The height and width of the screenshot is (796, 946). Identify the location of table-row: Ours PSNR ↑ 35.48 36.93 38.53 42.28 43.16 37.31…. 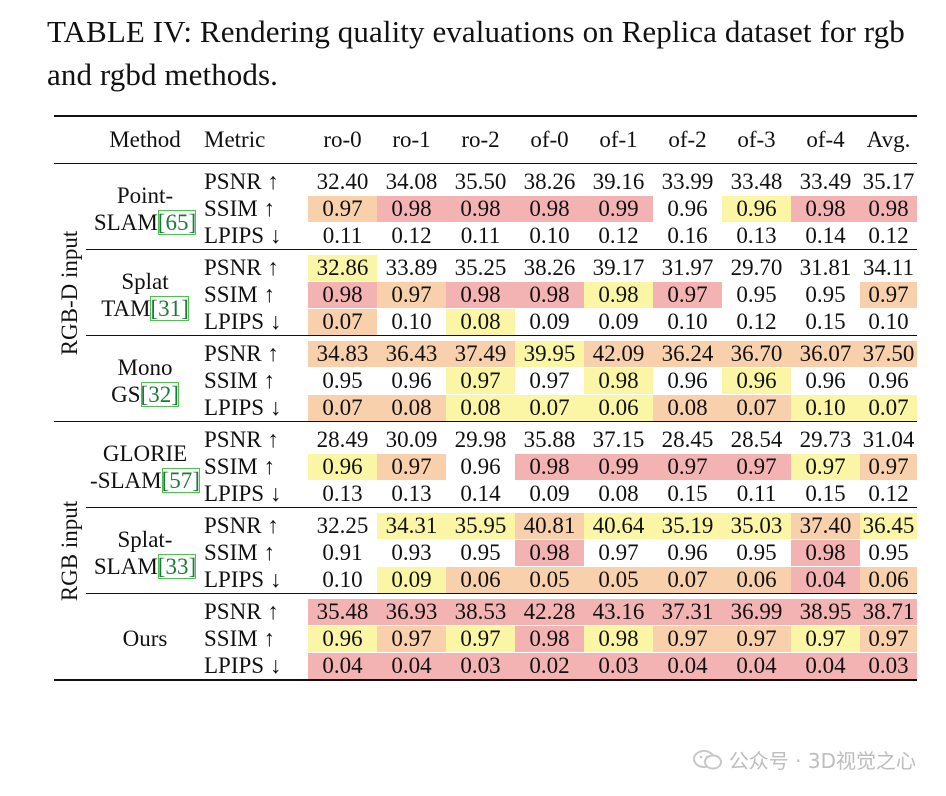
(485, 622).